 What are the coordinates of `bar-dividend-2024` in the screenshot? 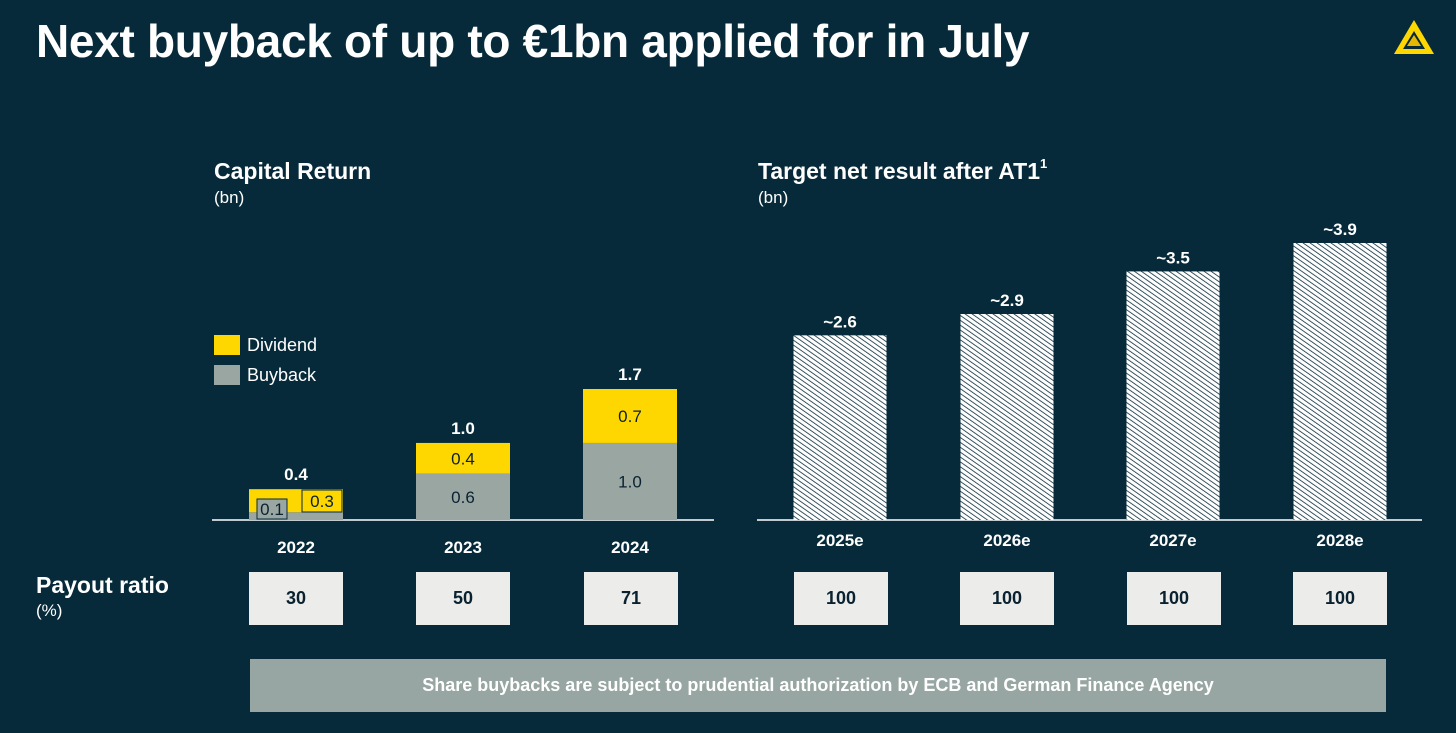 It's located at (630, 416).